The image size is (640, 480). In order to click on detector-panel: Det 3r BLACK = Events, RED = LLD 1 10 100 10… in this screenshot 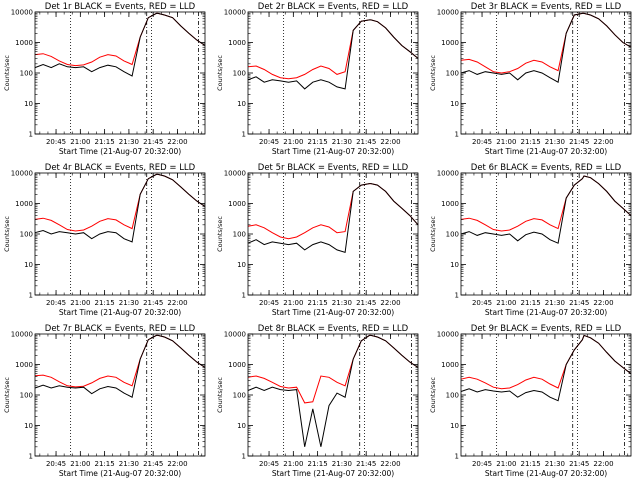, I will do `click(530, 79)`.